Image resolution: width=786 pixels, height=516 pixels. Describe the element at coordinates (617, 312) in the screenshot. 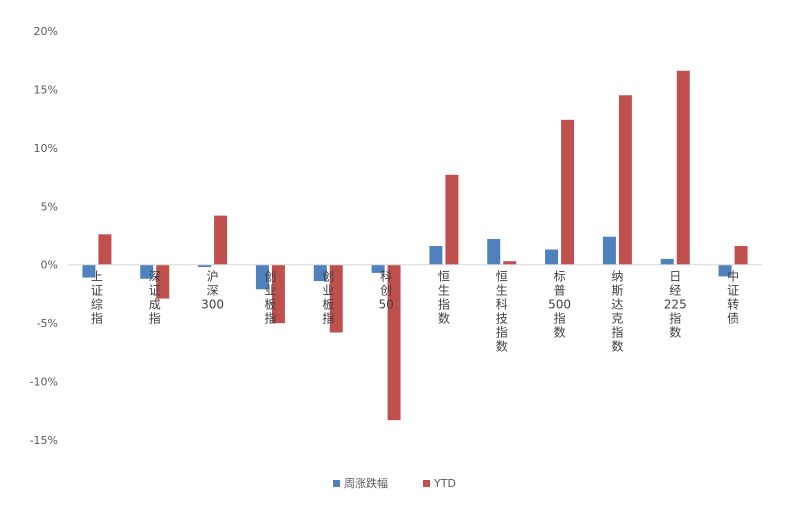

I see `category-label: 纳斯达克指数` at that location.